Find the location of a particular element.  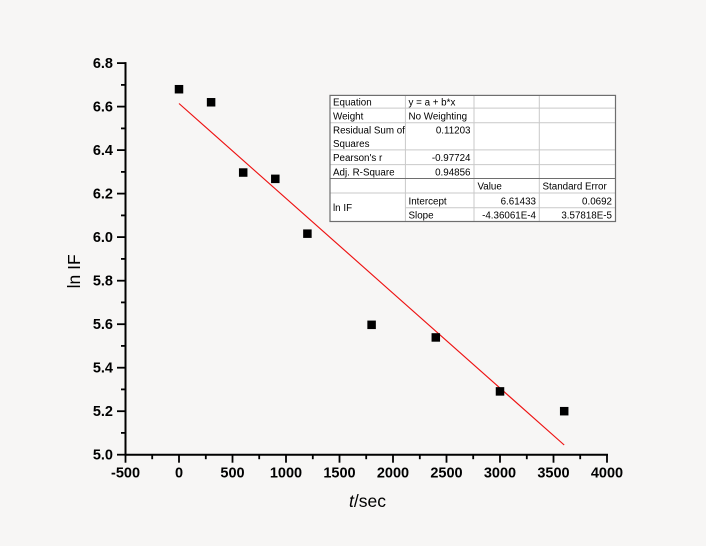

svg-text: t/sec is located at coordinates (367, 501).